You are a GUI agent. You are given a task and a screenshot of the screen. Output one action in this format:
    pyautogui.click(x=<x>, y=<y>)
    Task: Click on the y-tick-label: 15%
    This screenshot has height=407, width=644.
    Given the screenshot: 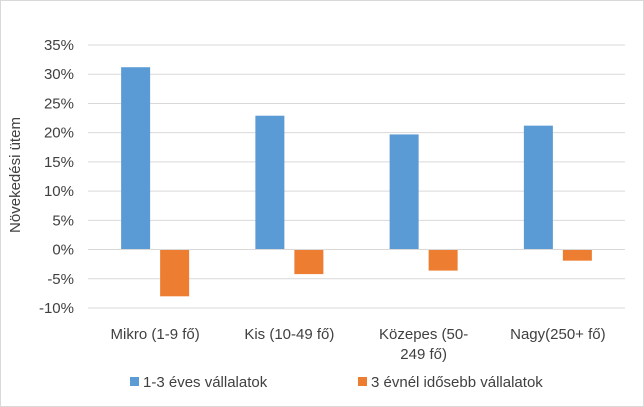 What is the action you would take?
    pyautogui.click(x=59, y=162)
    